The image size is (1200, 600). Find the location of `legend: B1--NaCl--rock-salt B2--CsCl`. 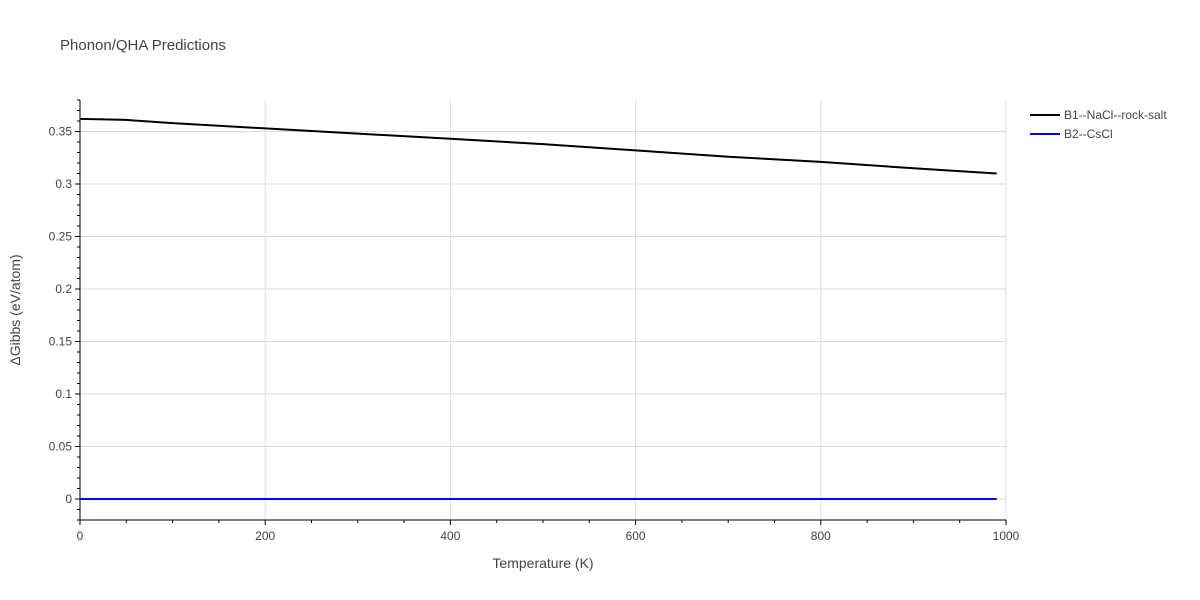

legend: B1--NaCl--rock-salt B2--CsCl is located at coordinates (1098, 124).